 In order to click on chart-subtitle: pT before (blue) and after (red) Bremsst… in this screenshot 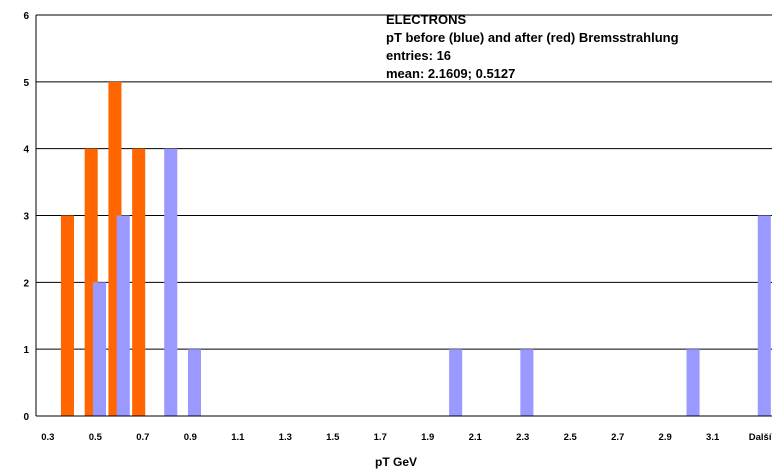, I will do `click(532, 37)`.